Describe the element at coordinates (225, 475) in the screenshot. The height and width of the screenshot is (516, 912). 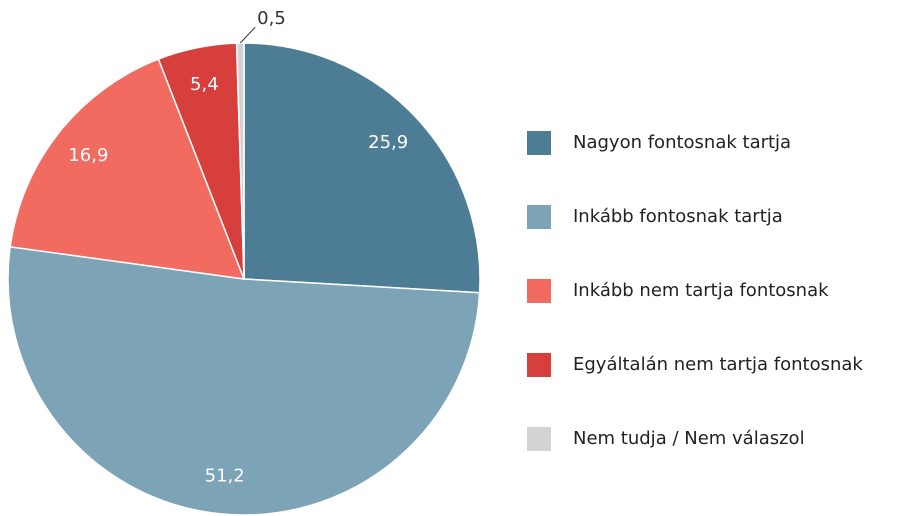
I see `data-label: 51,2` at that location.